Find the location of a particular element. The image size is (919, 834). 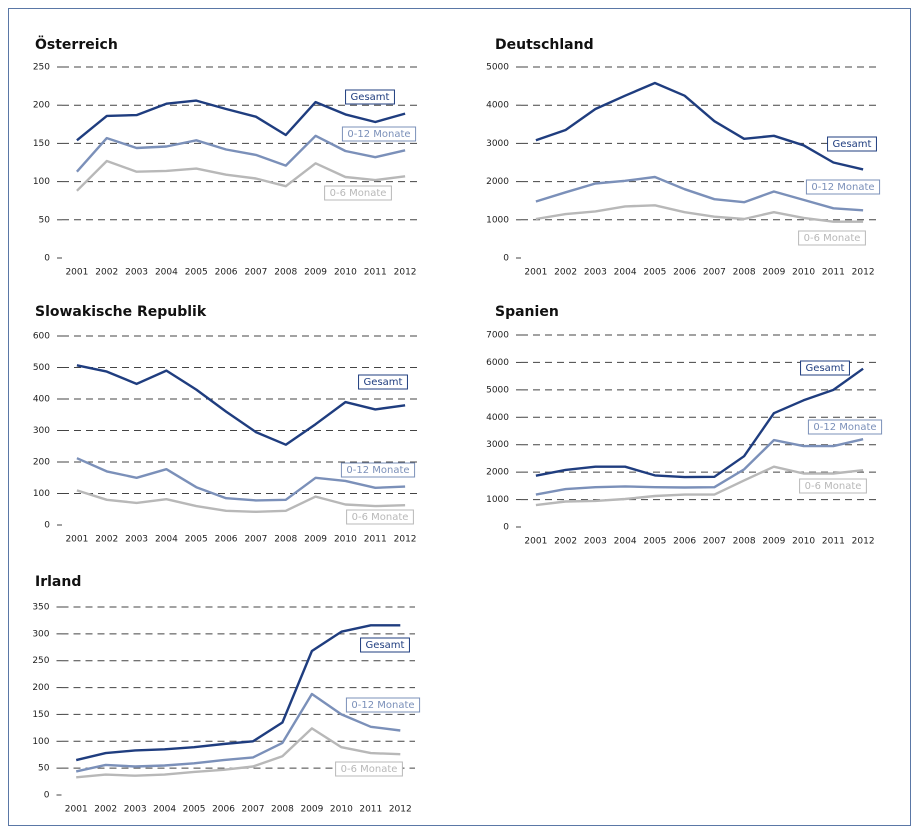

y-tick-label: 500 is located at coordinates (41, 368).